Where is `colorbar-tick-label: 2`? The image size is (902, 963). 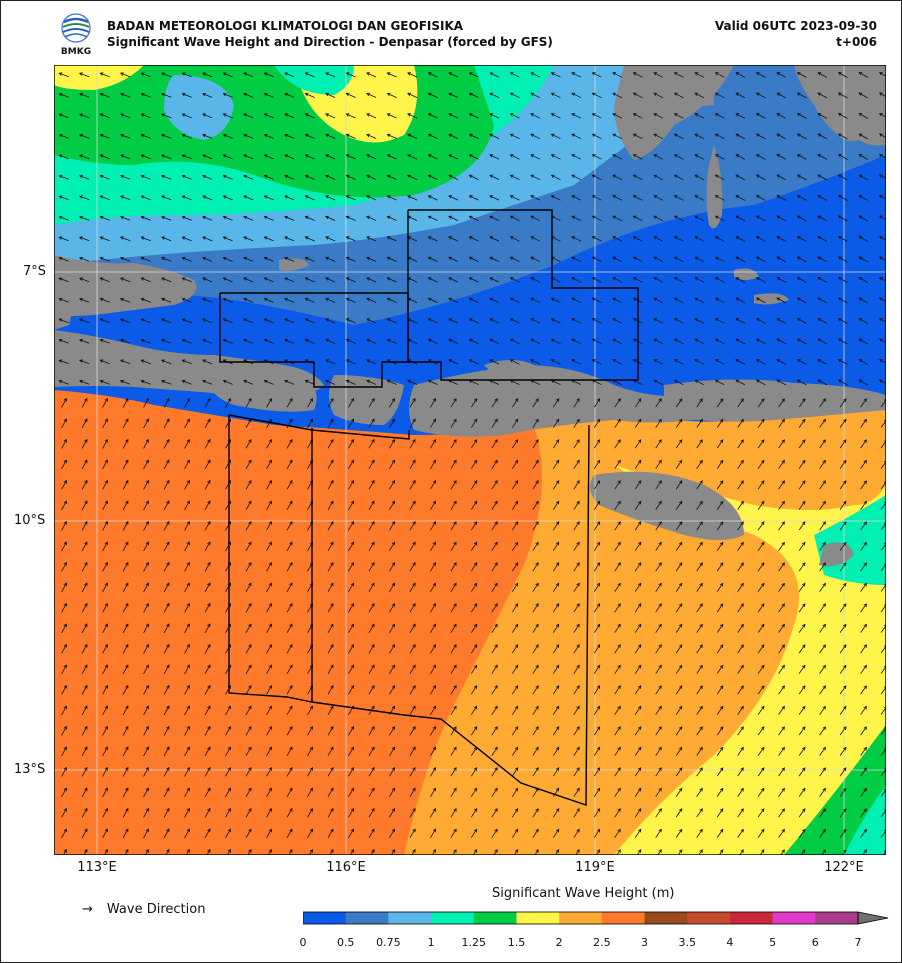
colorbar-tick-label: 2 is located at coordinates (559, 942).